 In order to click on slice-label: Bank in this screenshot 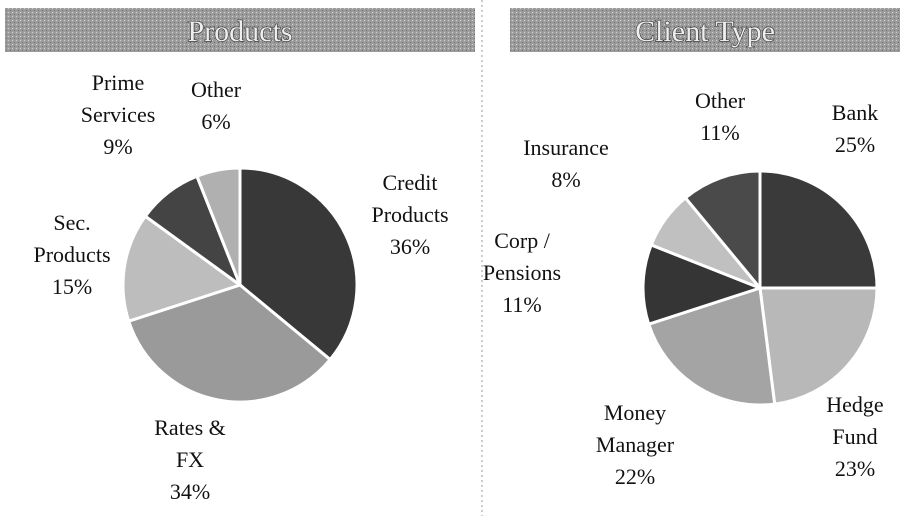, I will do `click(855, 112)`.